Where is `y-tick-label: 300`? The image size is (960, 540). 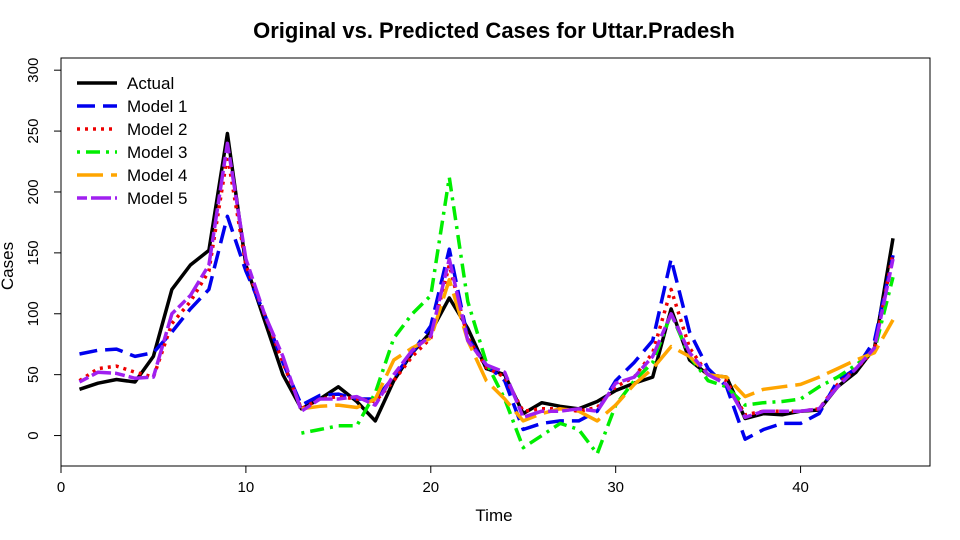 y-tick-label: 300 is located at coordinates (33, 70).